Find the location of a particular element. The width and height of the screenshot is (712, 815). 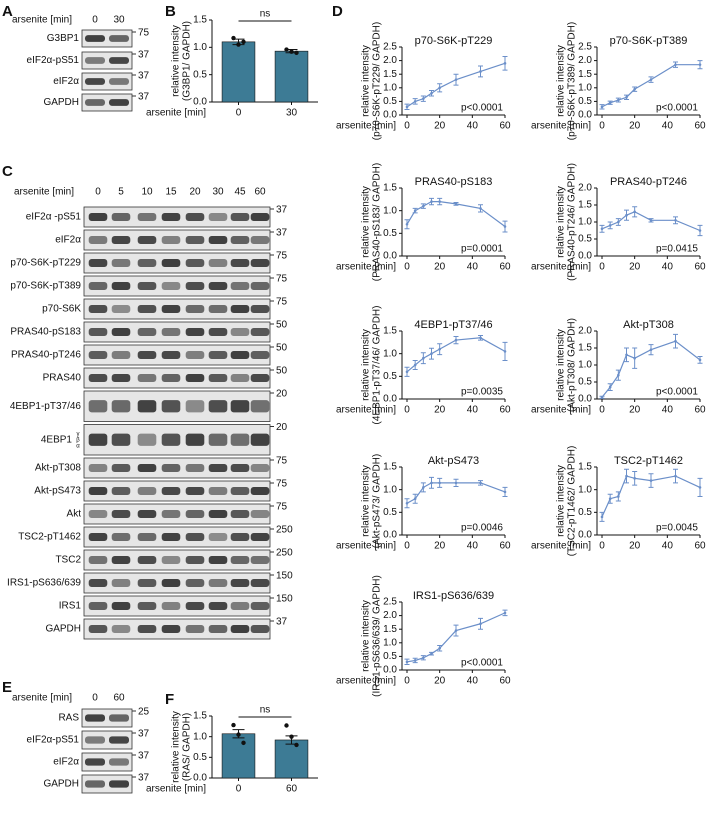

row-label: eIF2α is located at coordinates (66, 81).